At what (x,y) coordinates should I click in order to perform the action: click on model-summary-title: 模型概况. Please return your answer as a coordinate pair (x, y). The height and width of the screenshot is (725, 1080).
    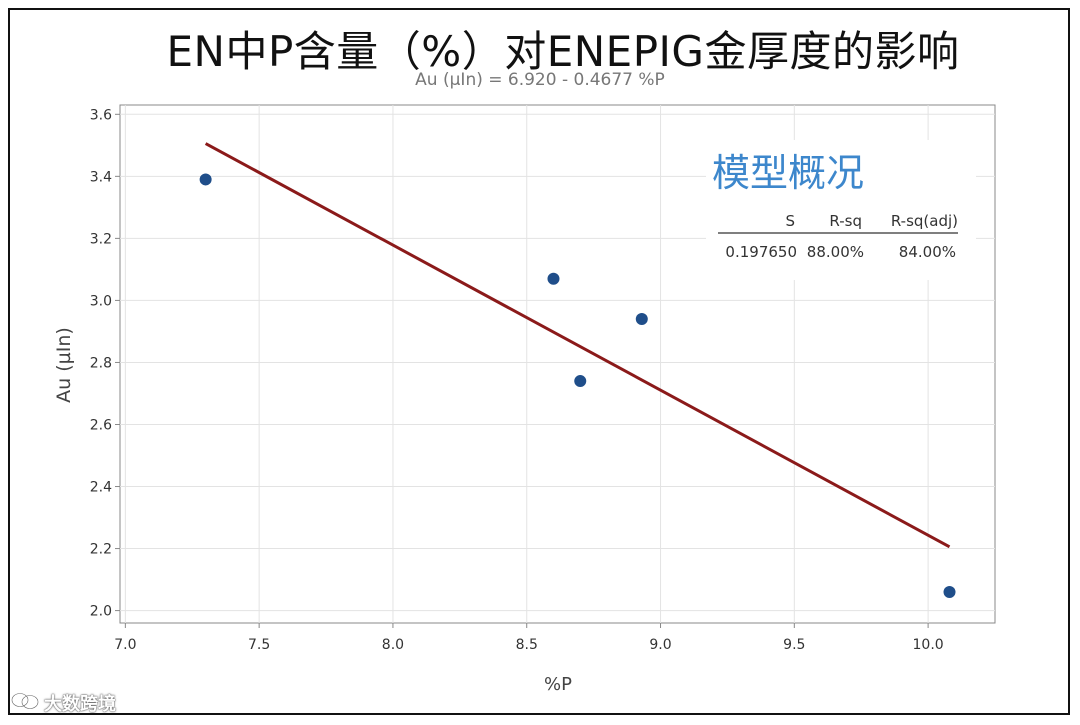
    Looking at the image, I should click on (788, 173).